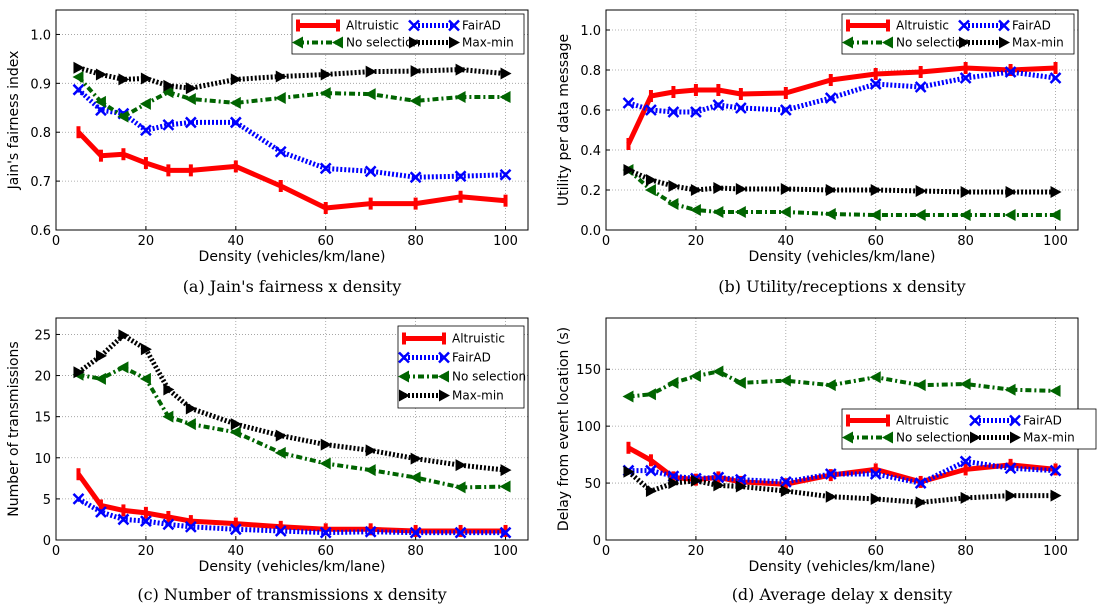 The height and width of the screenshot is (614, 1098). What do you see at coordinates (40, 133) in the screenshot?
I see `y-tick-label: 0.8` at bounding box center [40, 133].